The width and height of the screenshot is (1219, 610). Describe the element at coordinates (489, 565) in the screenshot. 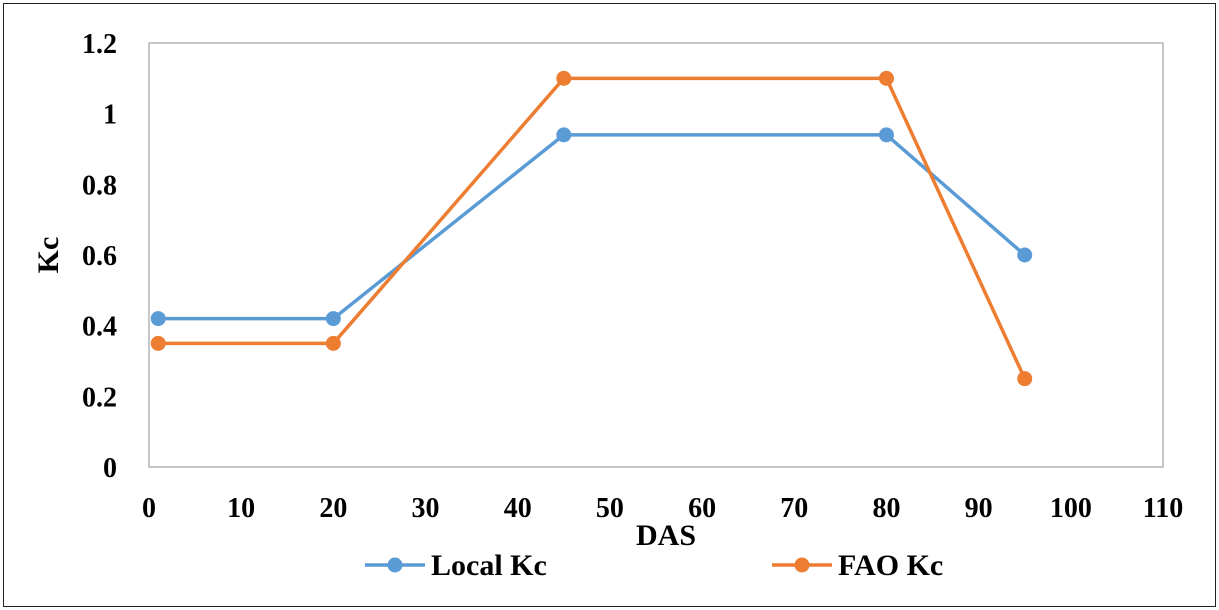

I see `legend-label: Local Kc` at that location.